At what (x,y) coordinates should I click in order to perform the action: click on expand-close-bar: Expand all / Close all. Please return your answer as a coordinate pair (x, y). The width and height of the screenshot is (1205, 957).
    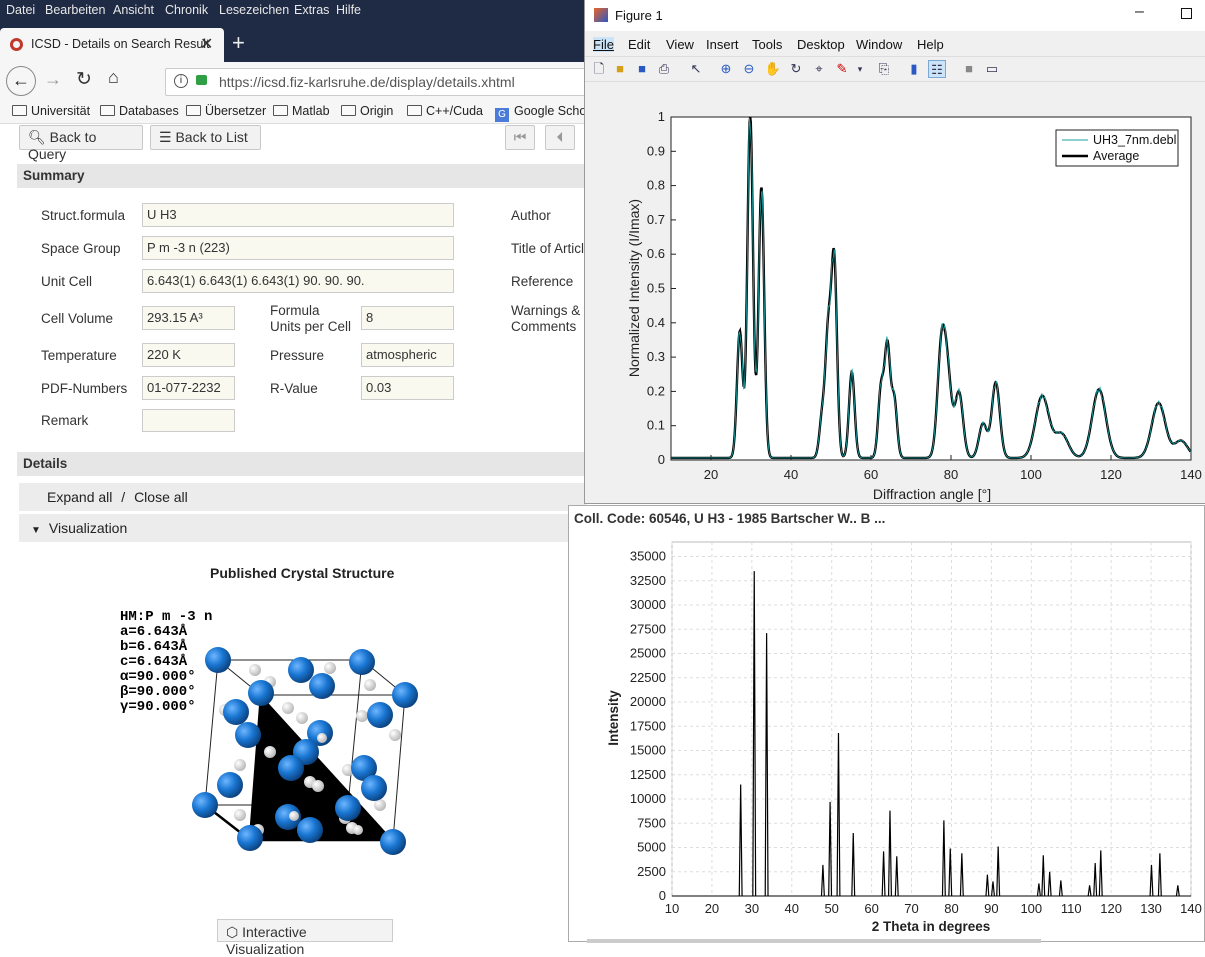
    Looking at the image, I should click on (303, 497).